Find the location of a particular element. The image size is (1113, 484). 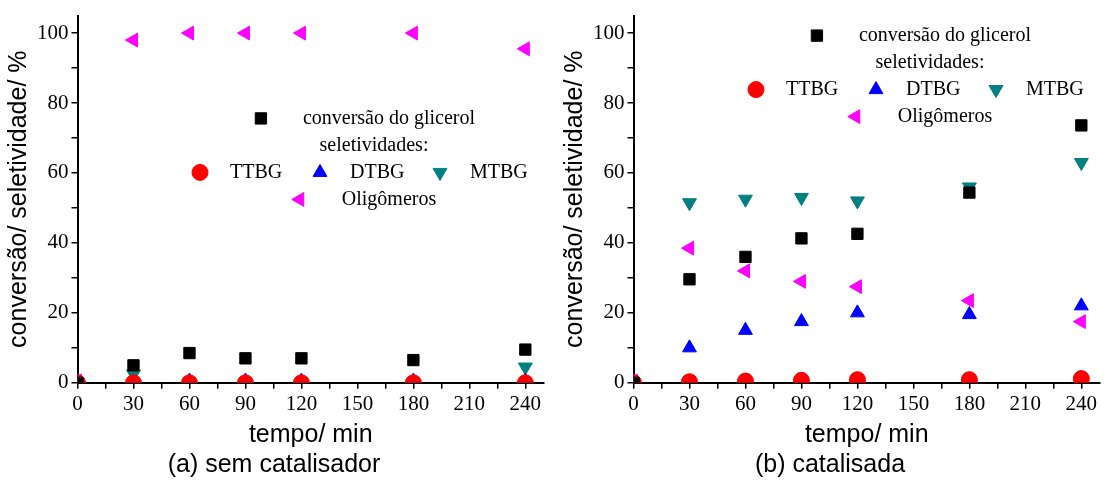

text: (b) catalisada is located at coordinates (830, 462).